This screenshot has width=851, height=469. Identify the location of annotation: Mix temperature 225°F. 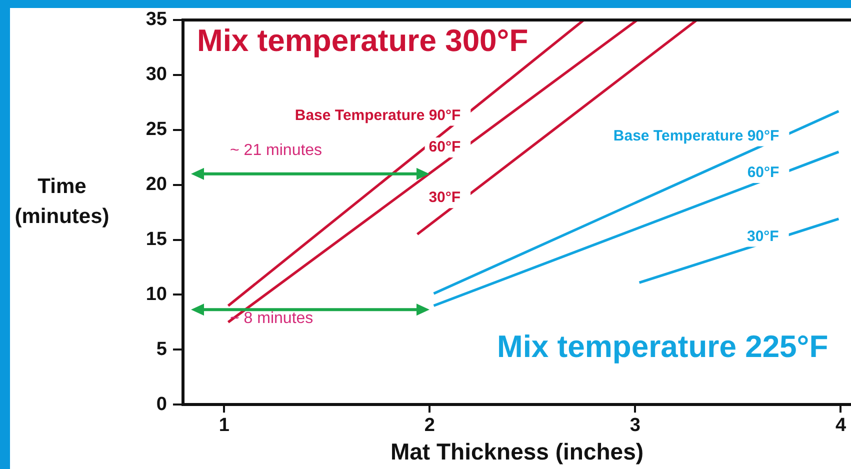
(662, 347).